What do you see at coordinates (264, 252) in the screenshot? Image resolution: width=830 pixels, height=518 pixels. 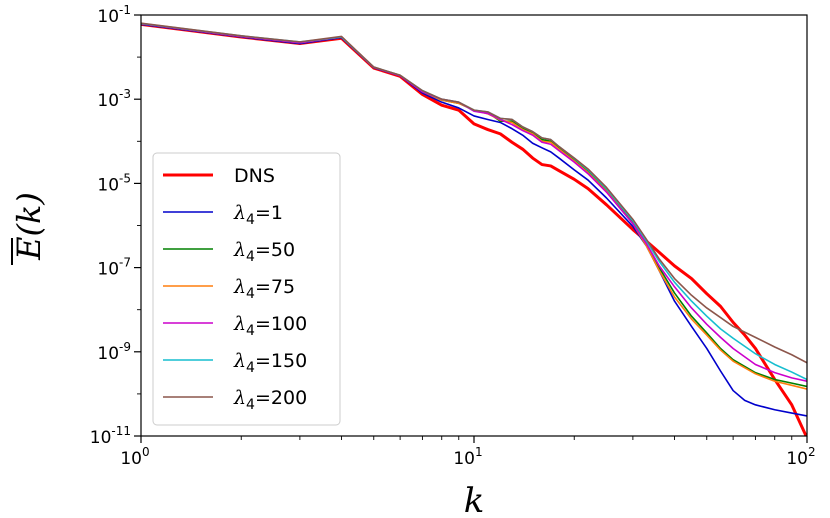 I see `legend-label-2: λ4=50` at bounding box center [264, 252].